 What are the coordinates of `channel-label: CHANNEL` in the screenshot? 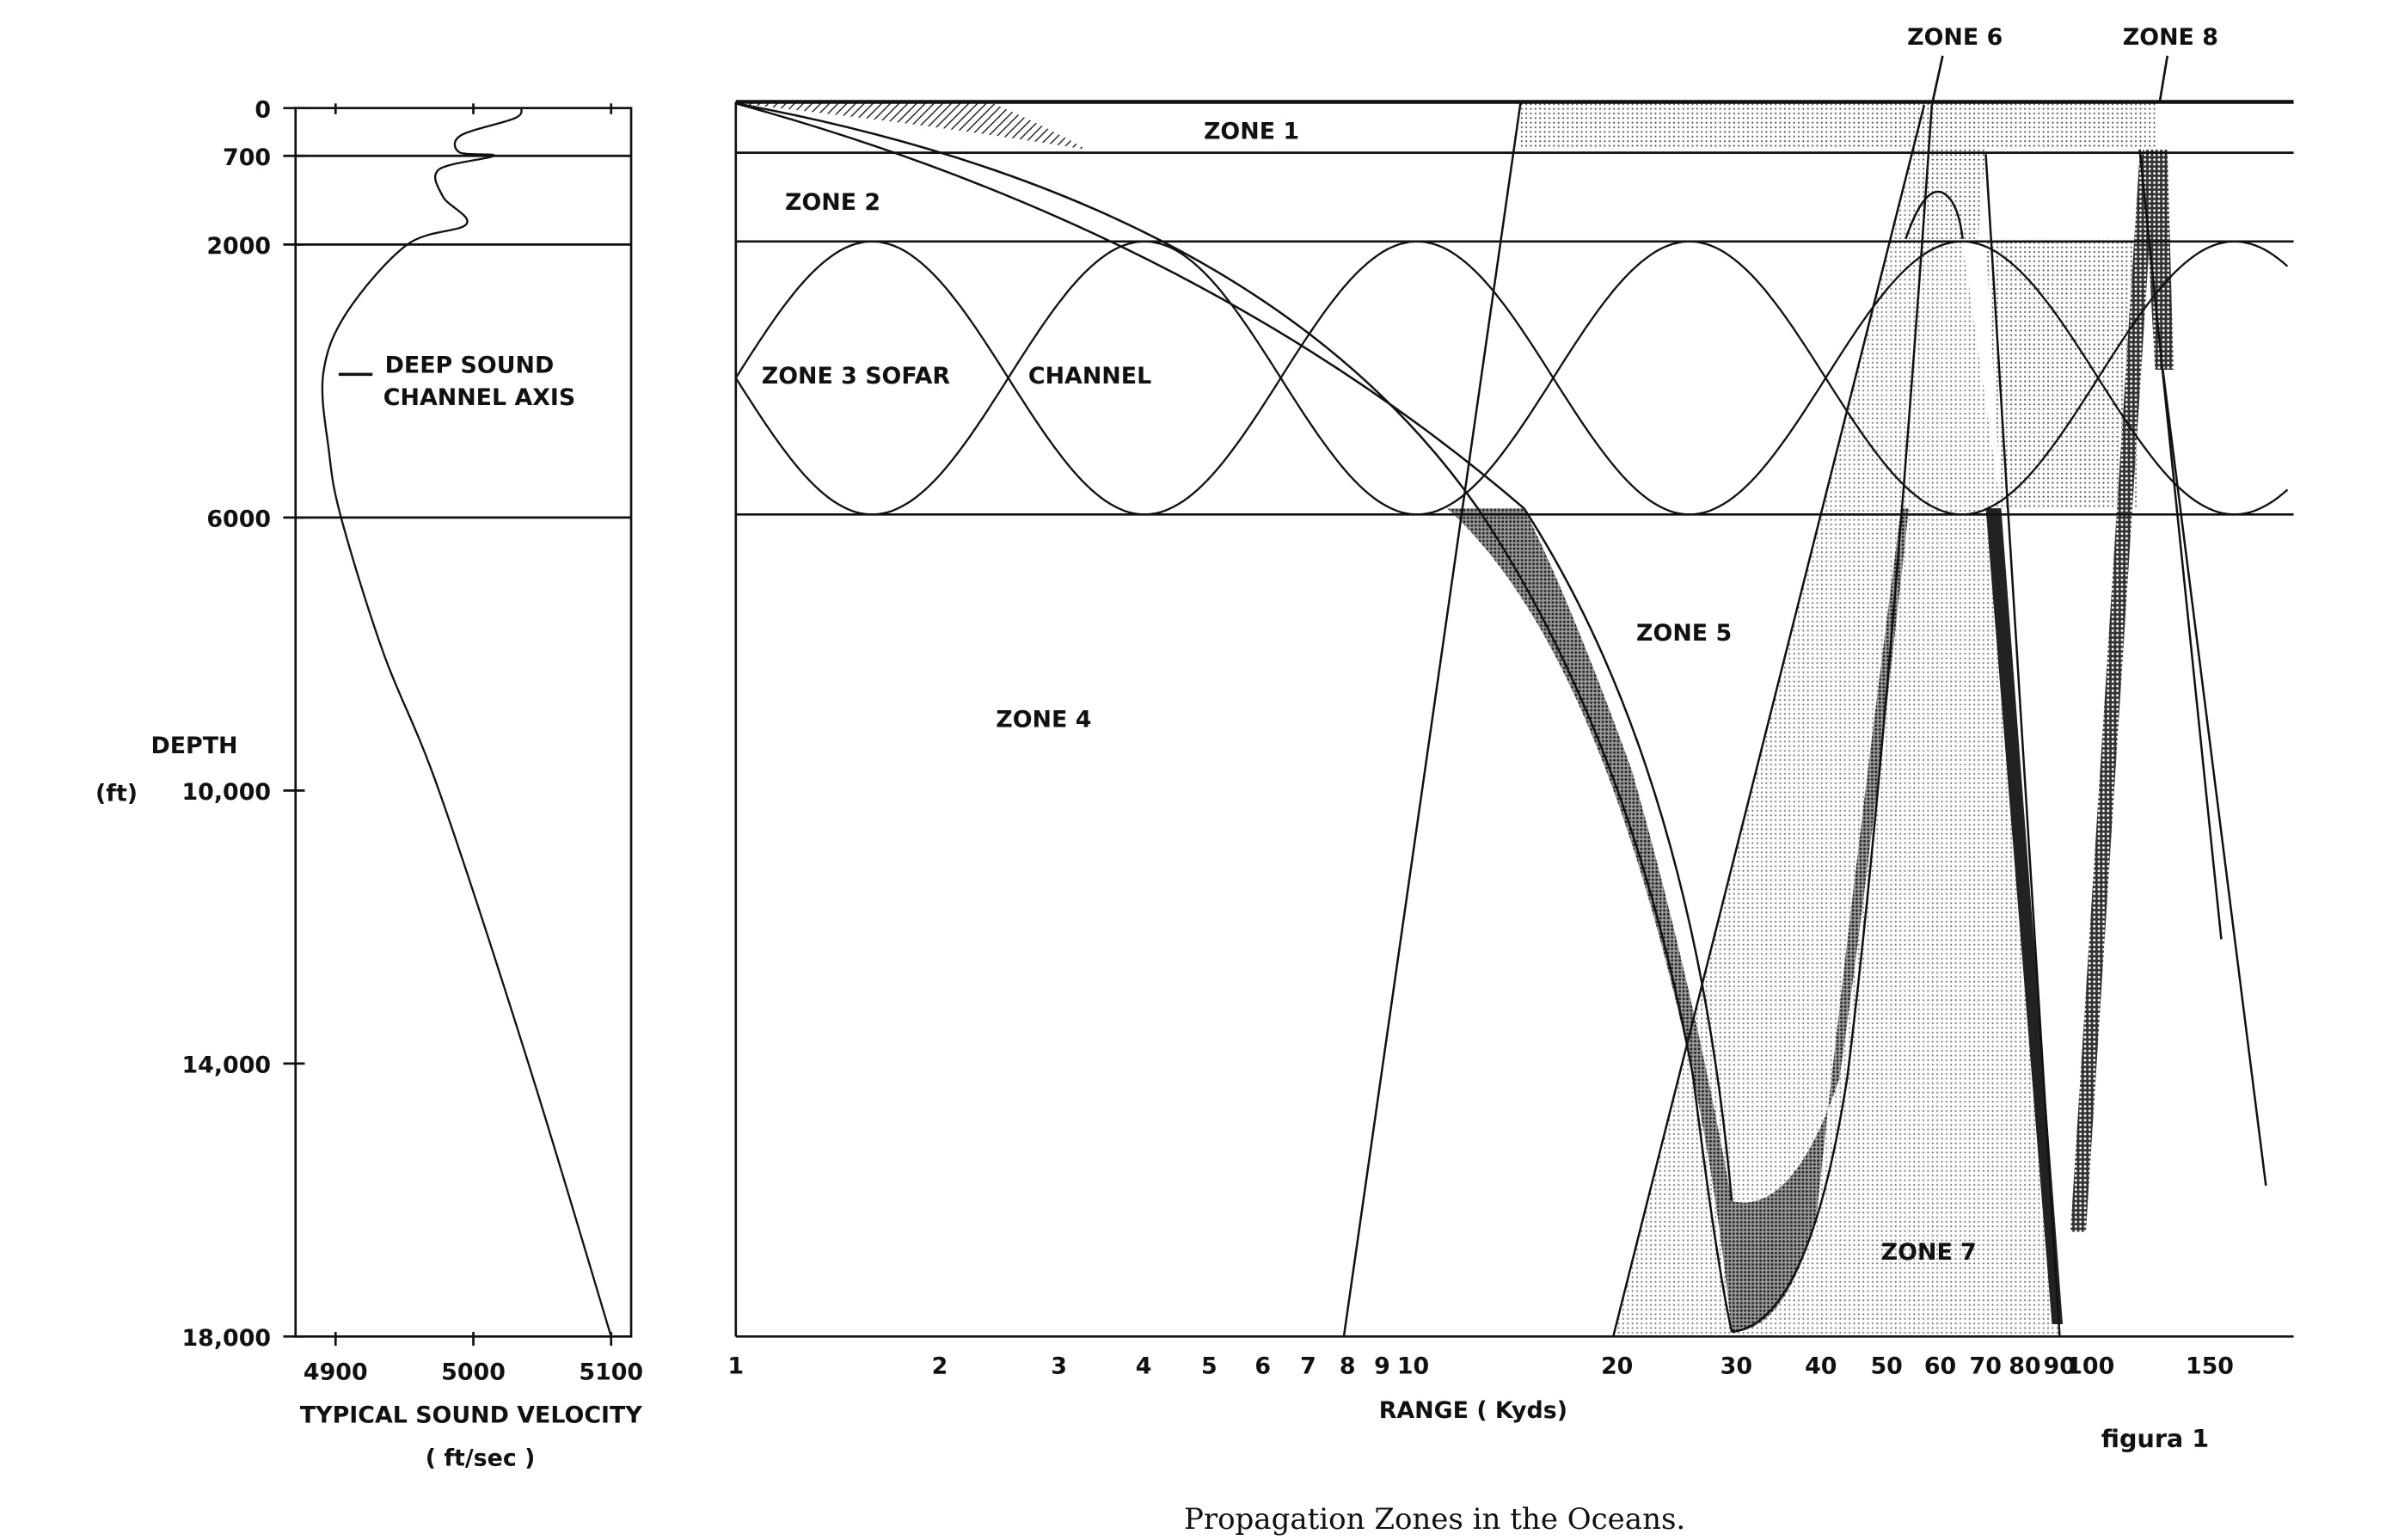 It's located at (1089, 376).